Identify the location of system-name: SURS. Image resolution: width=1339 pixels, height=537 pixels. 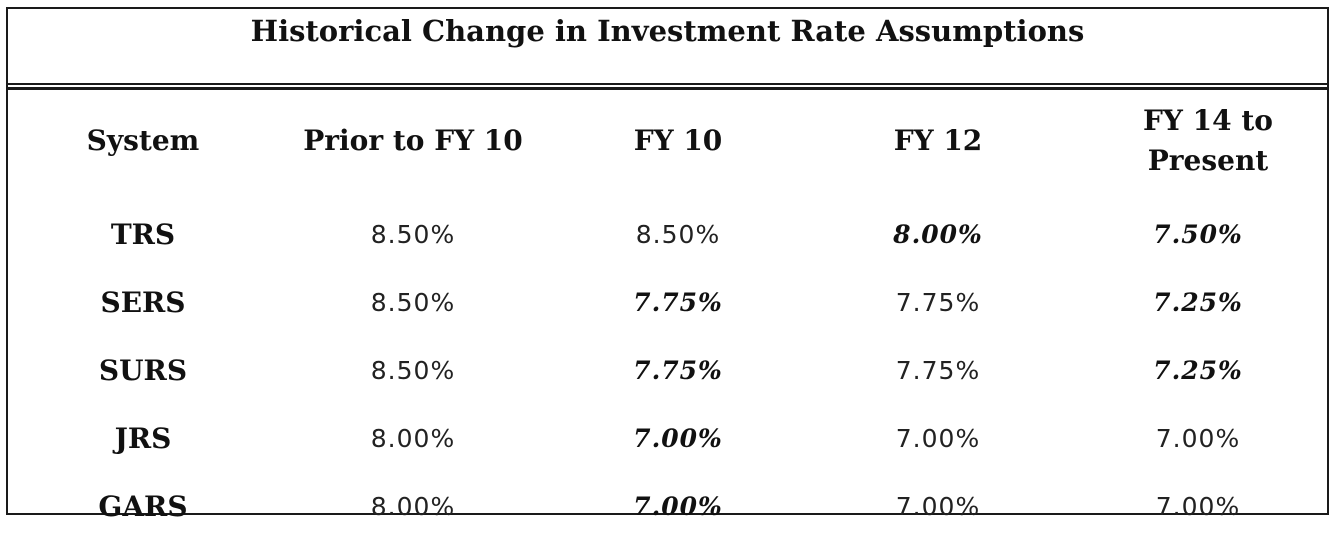
(143, 370).